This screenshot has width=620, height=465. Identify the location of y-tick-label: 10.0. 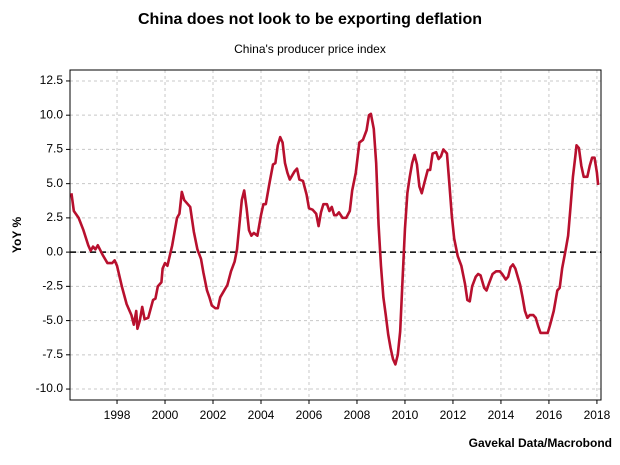
(52, 114).